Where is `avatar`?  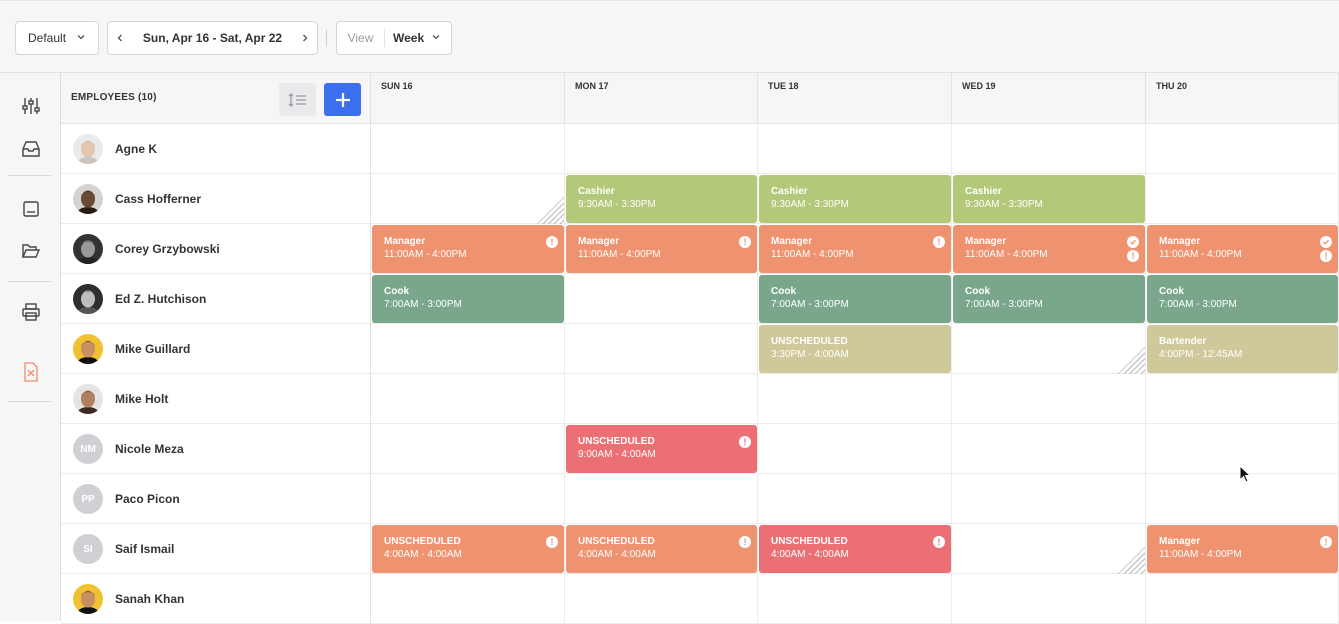 avatar is located at coordinates (88, 599).